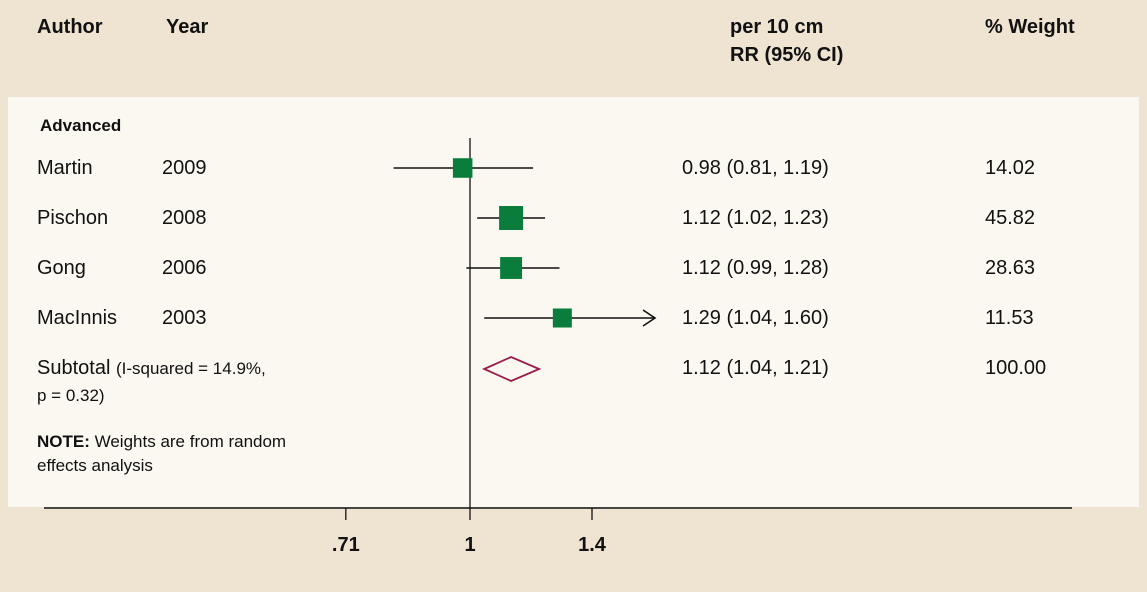 Image resolution: width=1147 pixels, height=592 pixels. I want to click on study-ci-text: 1.12 (0.99, 1.28), so click(755, 268).